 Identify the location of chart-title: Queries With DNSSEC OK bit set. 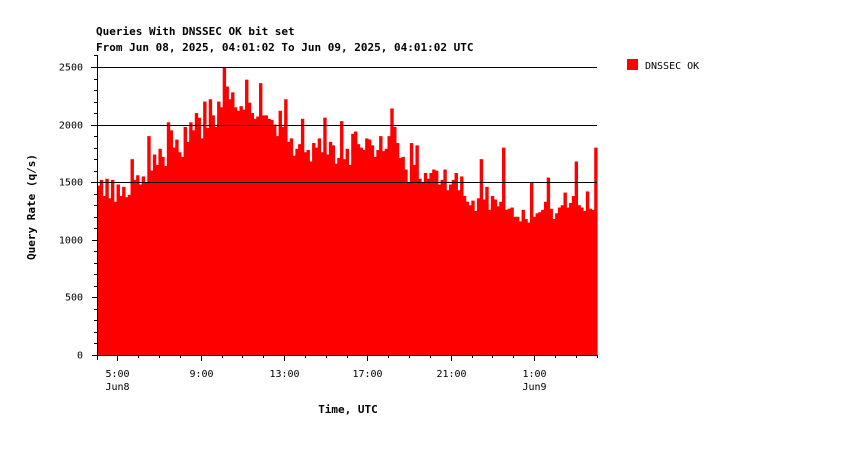
(195, 31).